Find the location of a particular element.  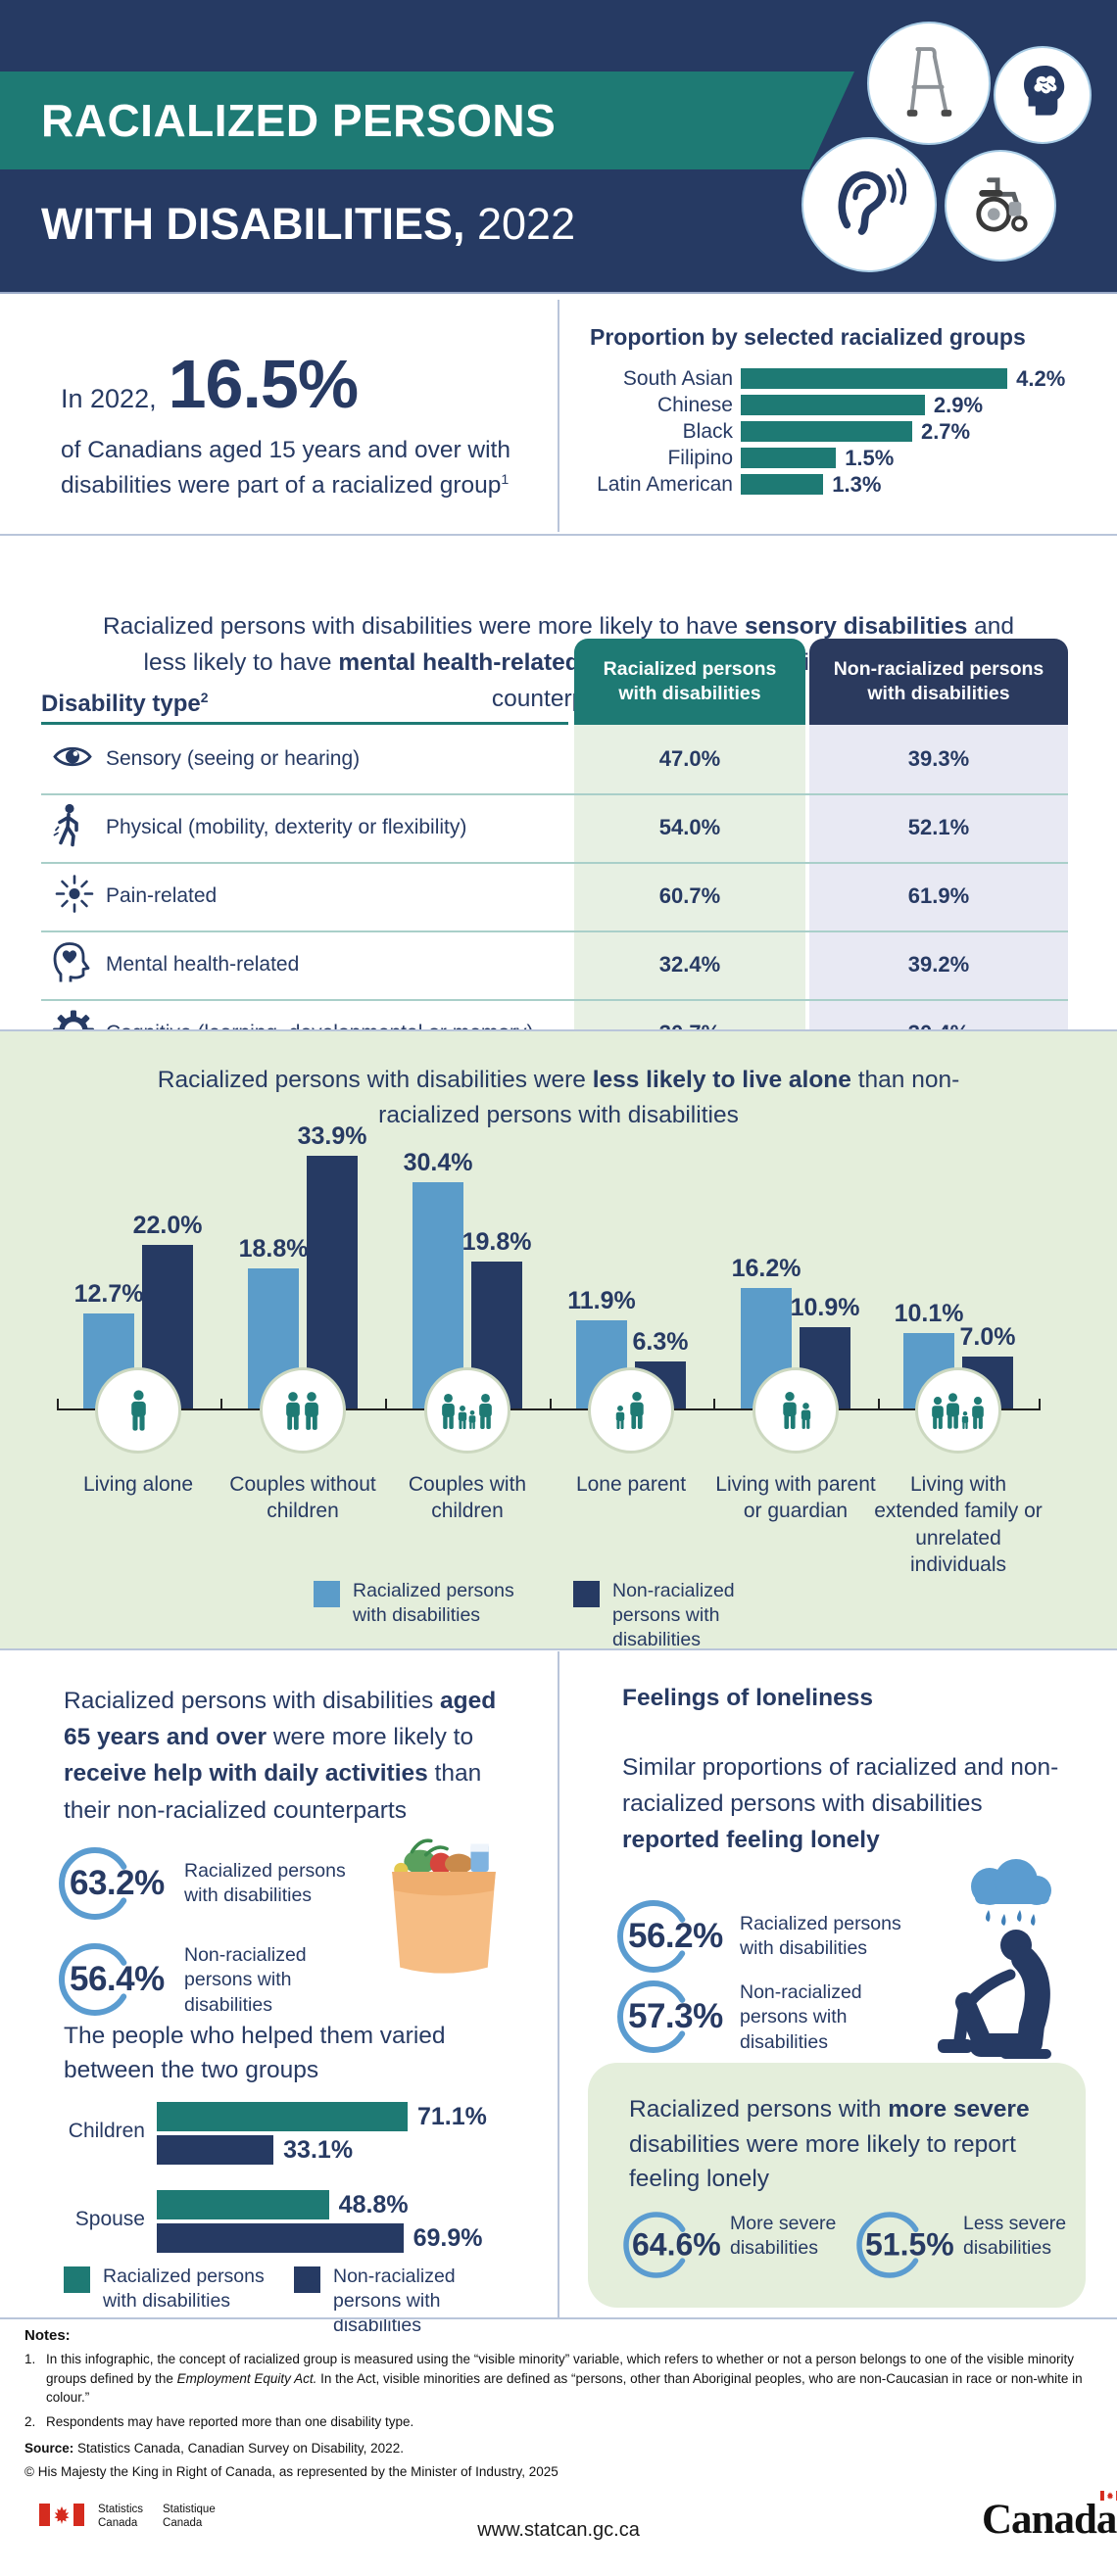

chart-row: Chinese 2.9% is located at coordinates (841, 405).